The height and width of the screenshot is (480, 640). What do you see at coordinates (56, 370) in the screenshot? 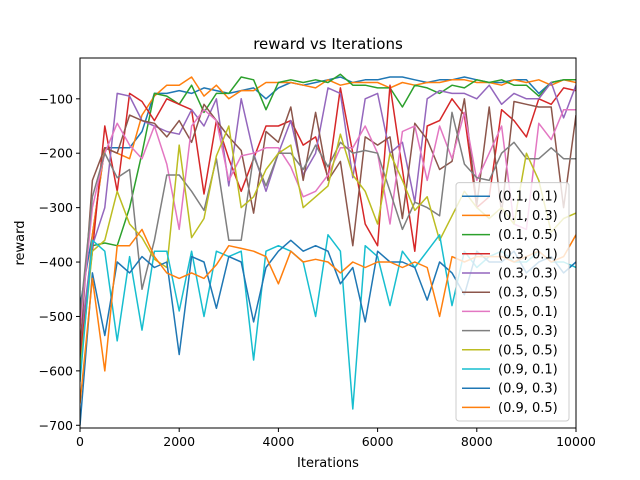
I see `y-tick-label: −600` at bounding box center [56, 370].